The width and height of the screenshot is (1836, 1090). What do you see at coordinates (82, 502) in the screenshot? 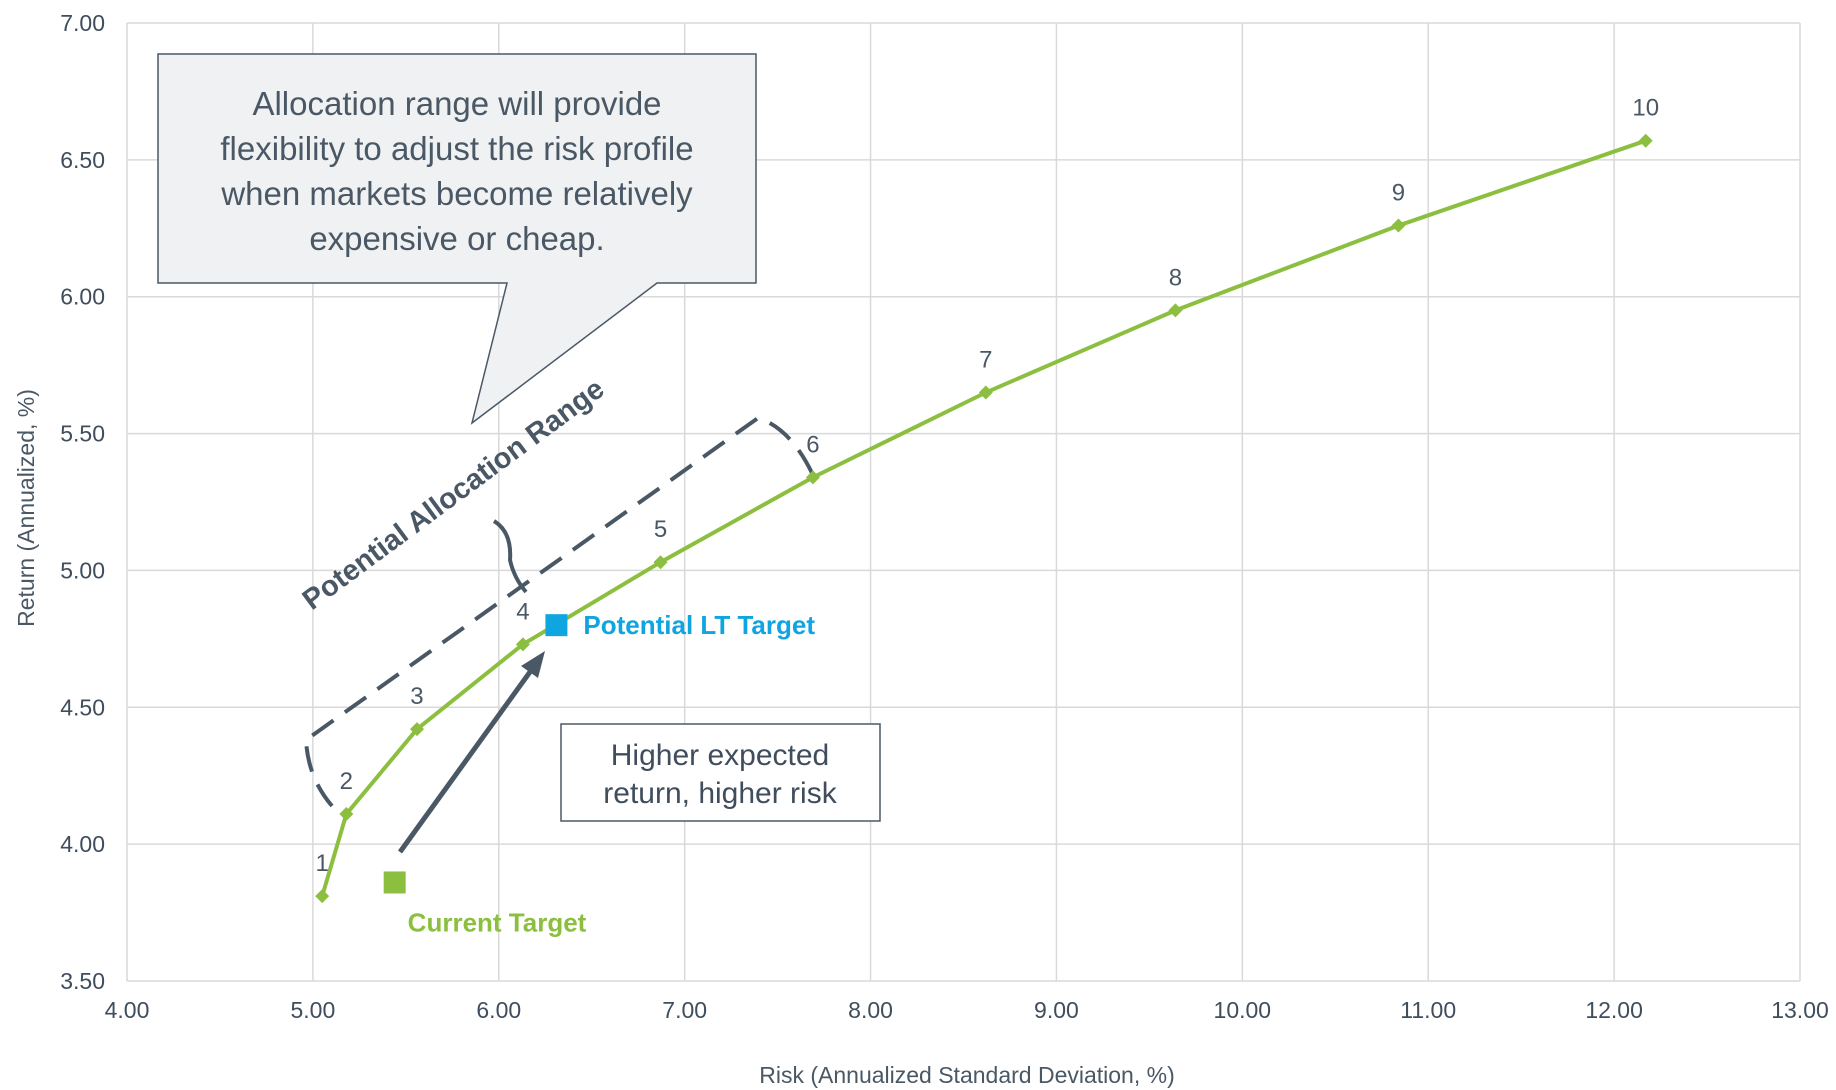
I see `y-tick-labels: 3.50 4.00 4.50 5.00 5.50 6.00 6.50 7.00` at bounding box center [82, 502].